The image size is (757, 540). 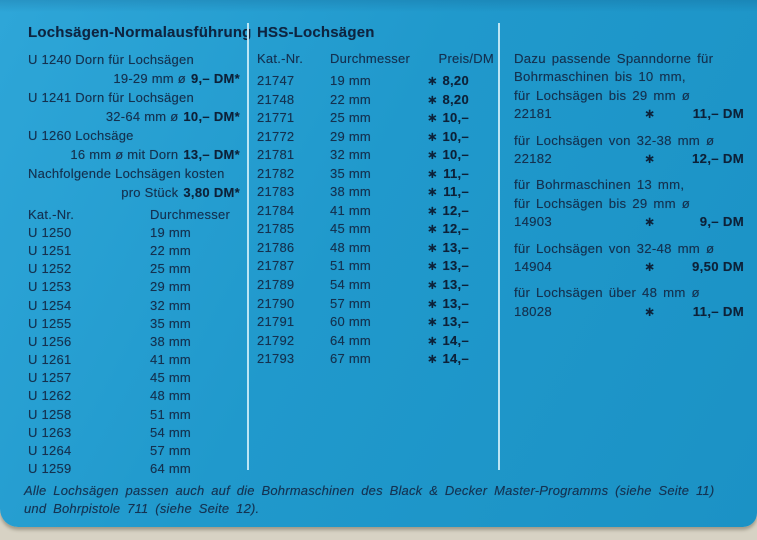 I want to click on preis-cell: ∗ 12,– DM, so click(x=694, y=159).